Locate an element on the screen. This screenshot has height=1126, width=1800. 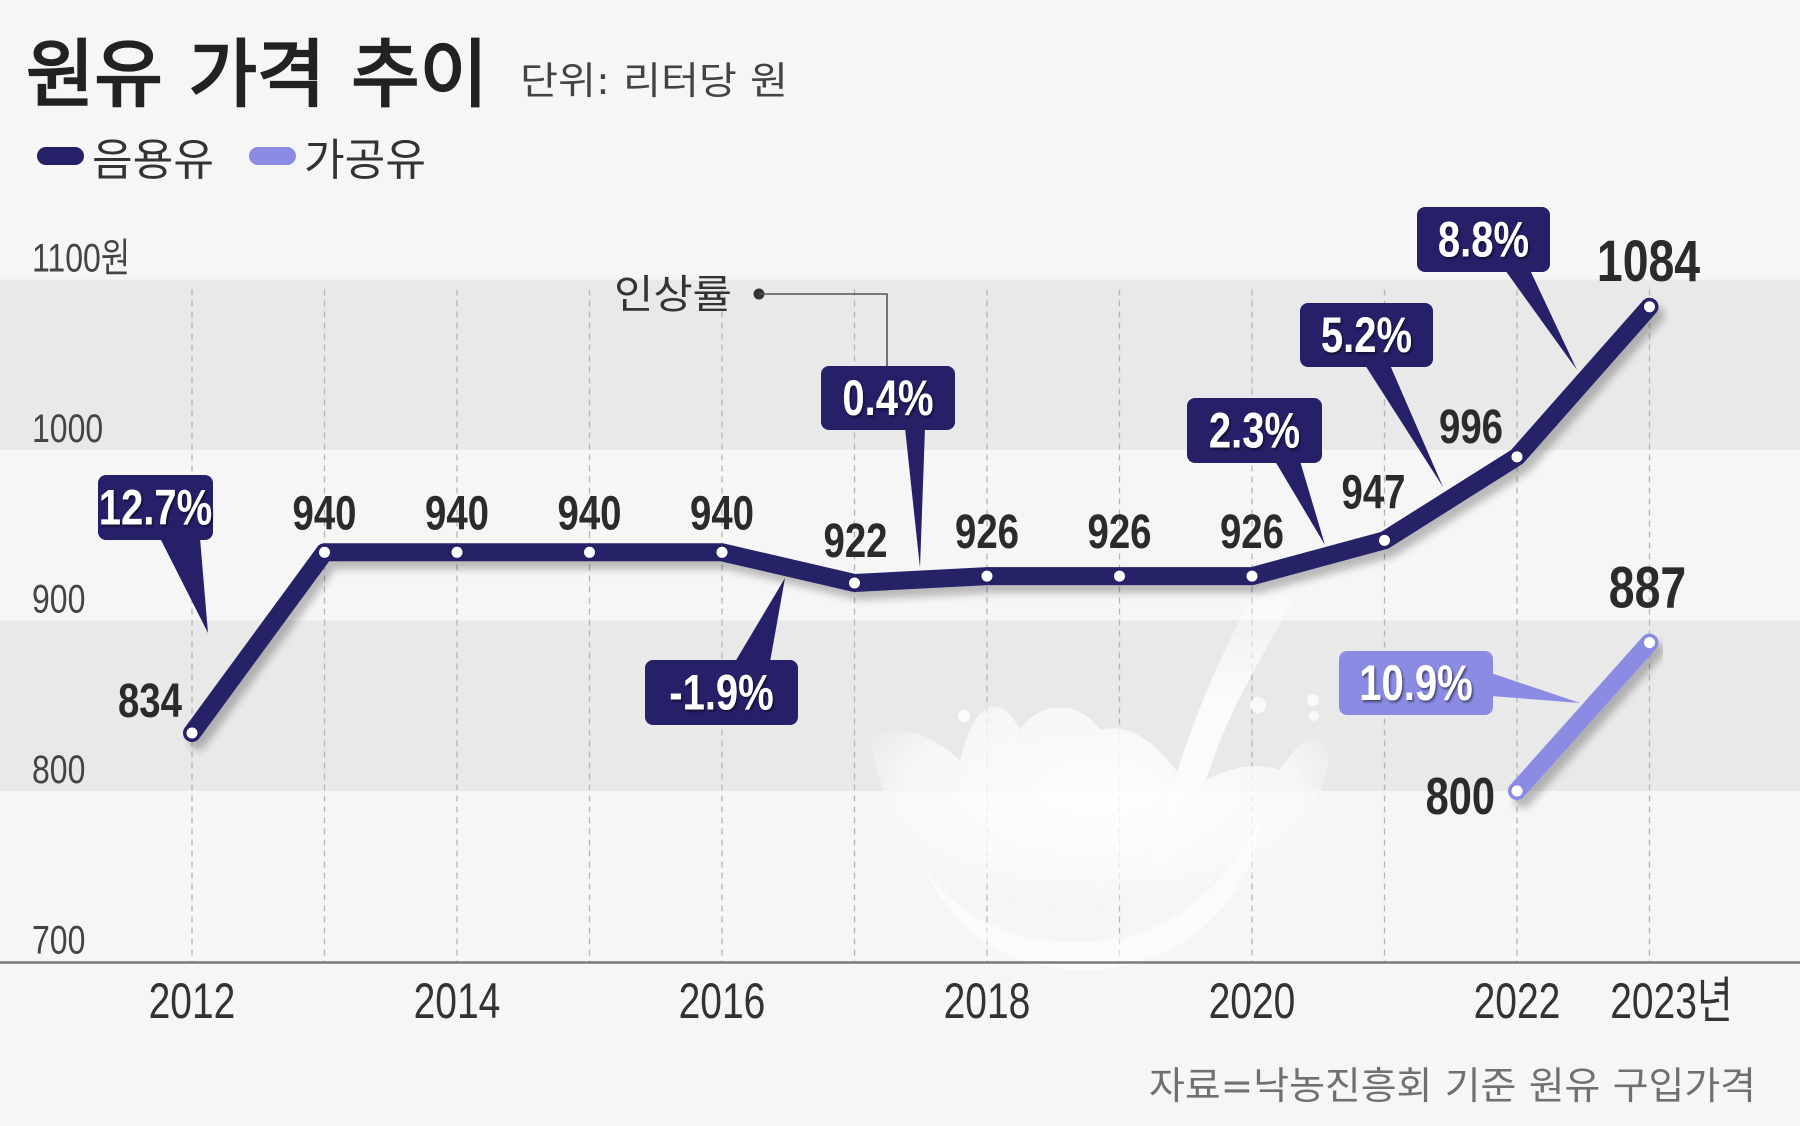
y-axis-tick-labels: 1100원 1000 900 800 700 is located at coordinates (81, 598).